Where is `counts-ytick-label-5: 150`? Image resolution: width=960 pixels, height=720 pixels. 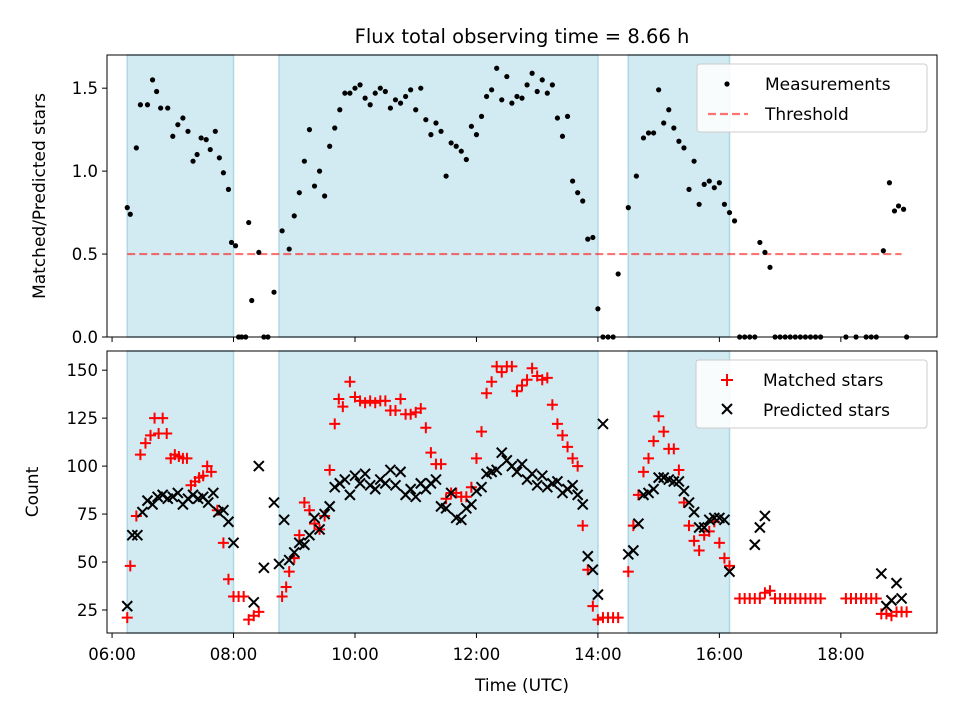 counts-ytick-label-5: 150 is located at coordinates (83, 370).